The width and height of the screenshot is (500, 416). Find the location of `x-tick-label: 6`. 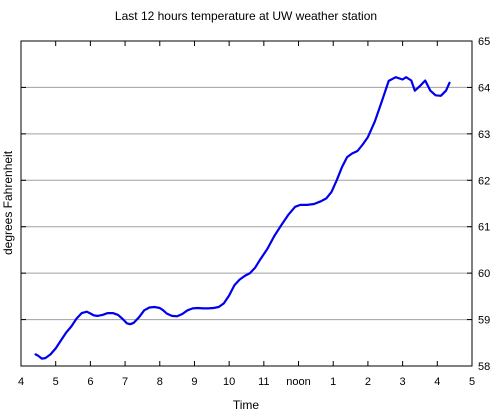

x-tick-label: 6 is located at coordinates (90, 382).